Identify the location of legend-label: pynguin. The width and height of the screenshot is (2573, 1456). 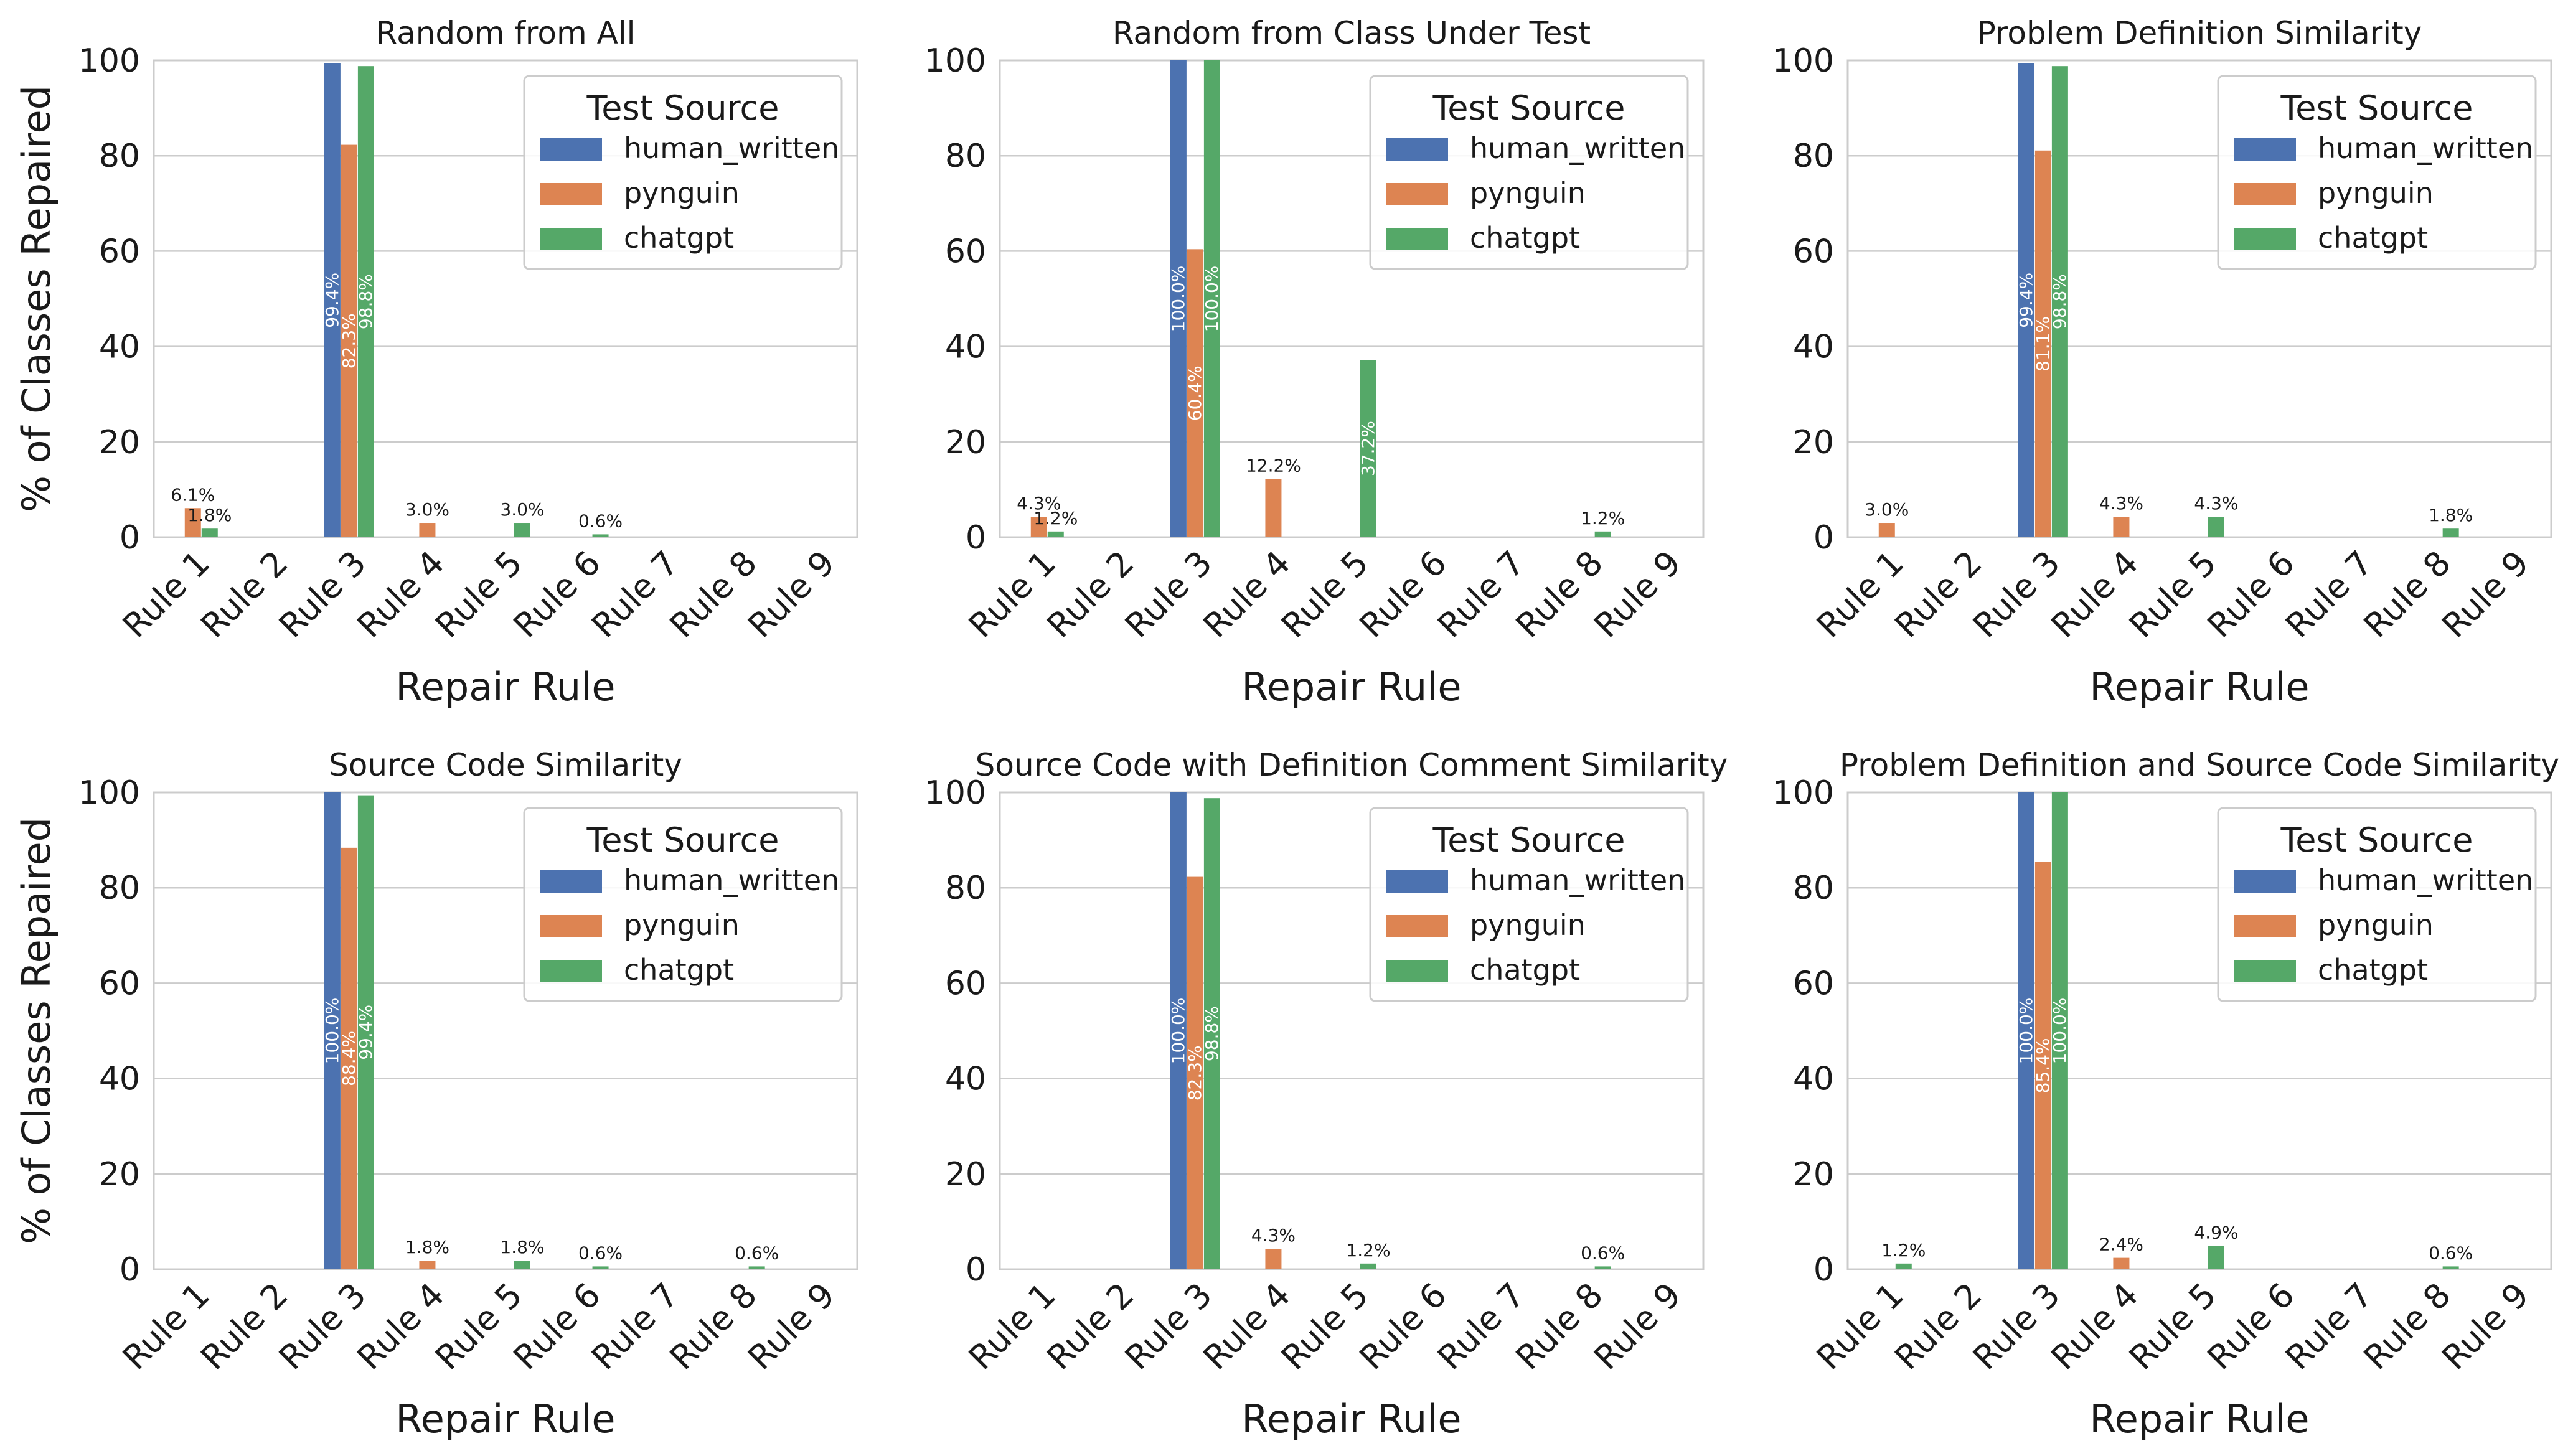
(682, 193).